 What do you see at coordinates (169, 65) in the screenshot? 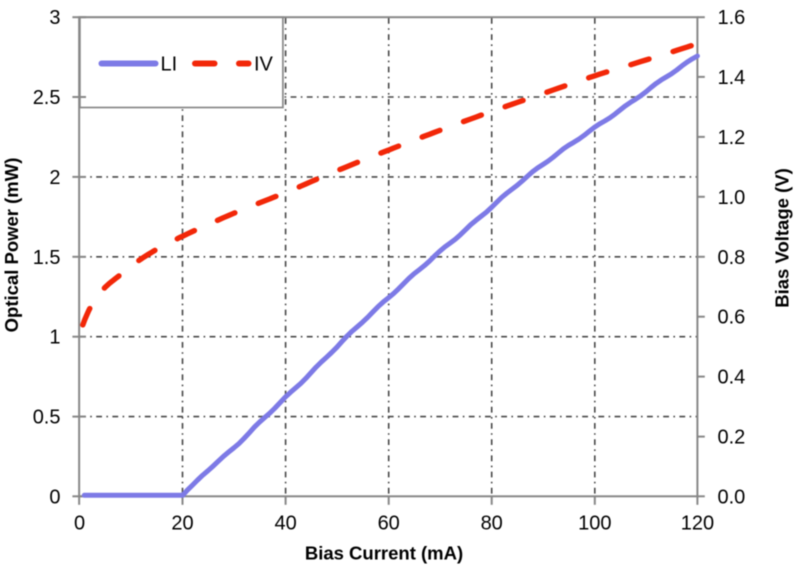
I see `svg-text: LI` at bounding box center [169, 65].